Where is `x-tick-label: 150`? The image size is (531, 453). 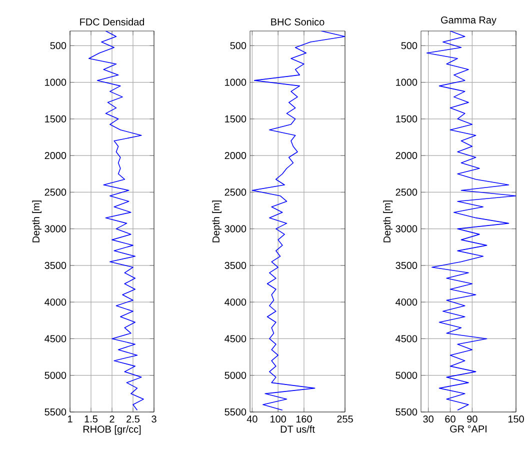
x-tick-label: 150 is located at coordinates (516, 419).